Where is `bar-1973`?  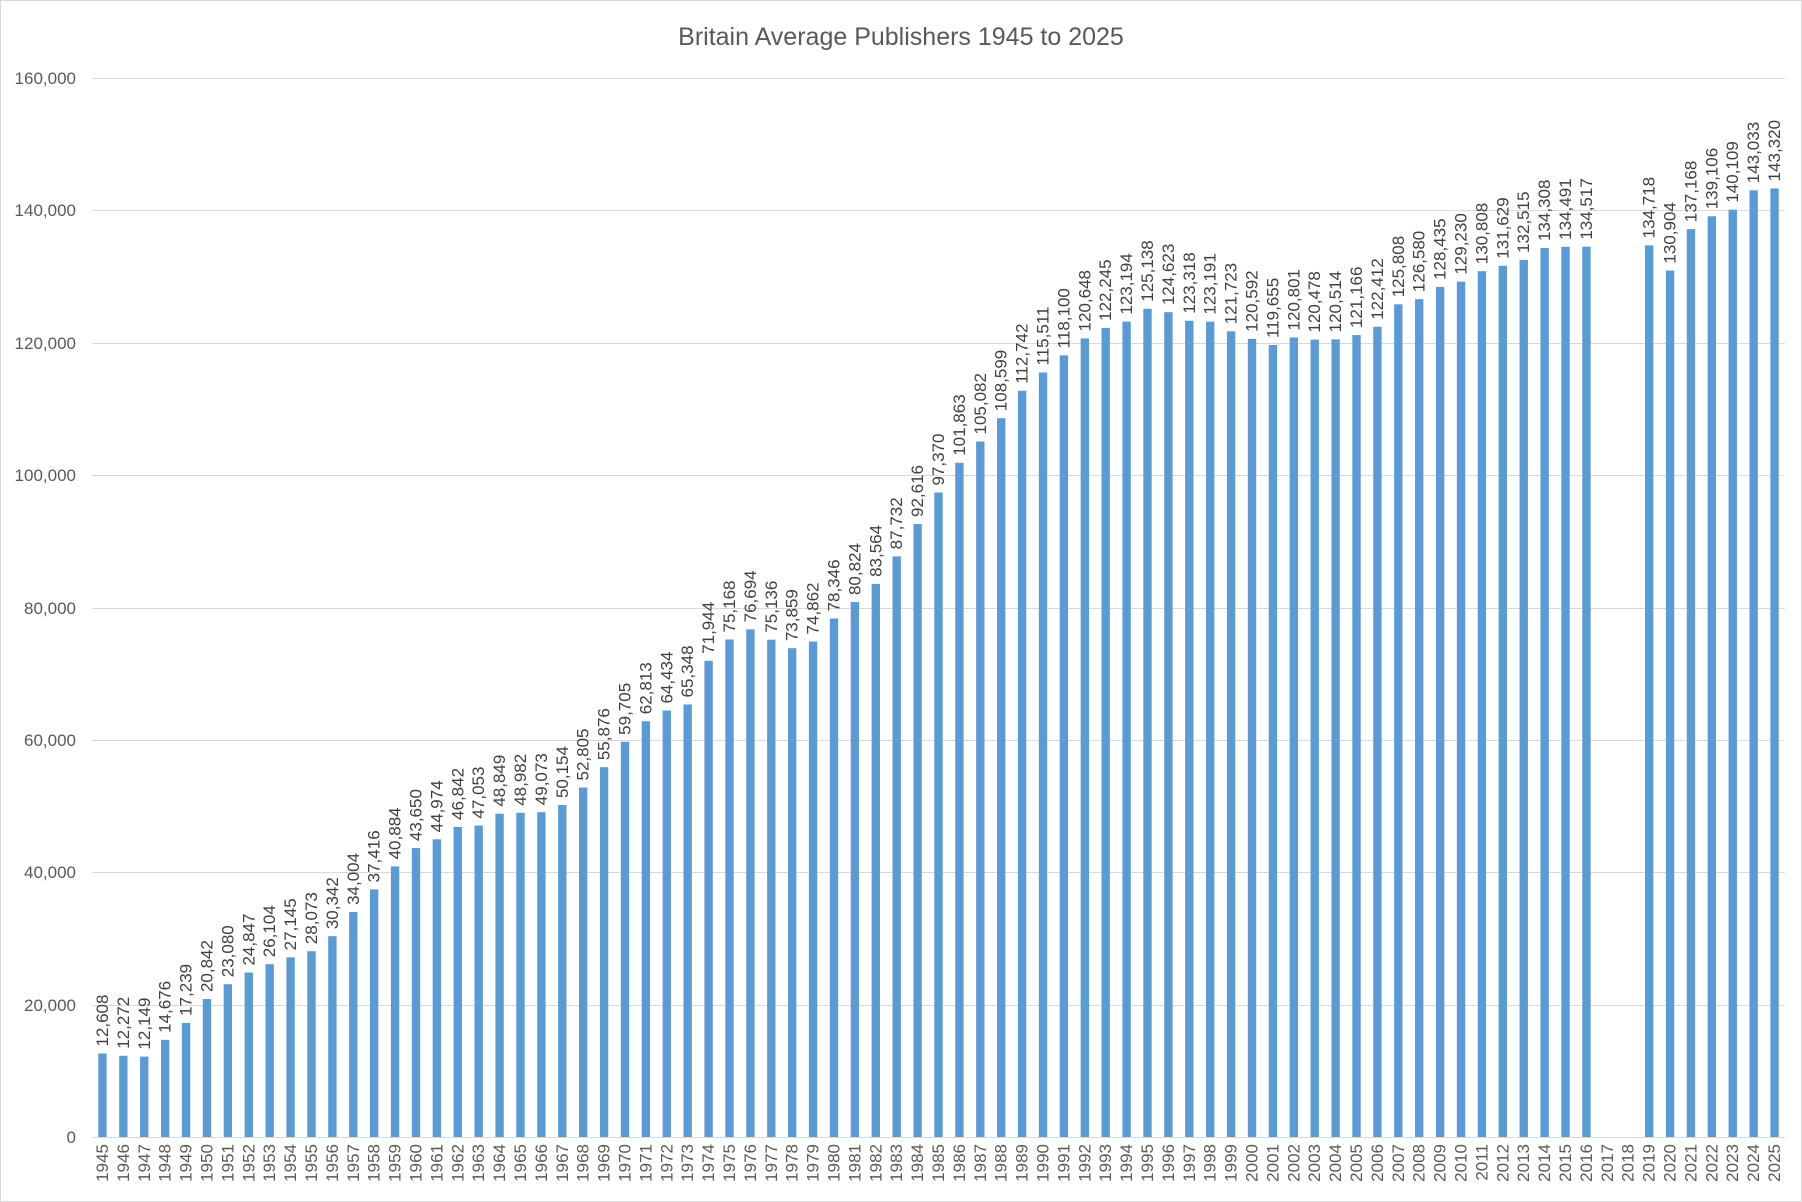 bar-1973 is located at coordinates (687, 920).